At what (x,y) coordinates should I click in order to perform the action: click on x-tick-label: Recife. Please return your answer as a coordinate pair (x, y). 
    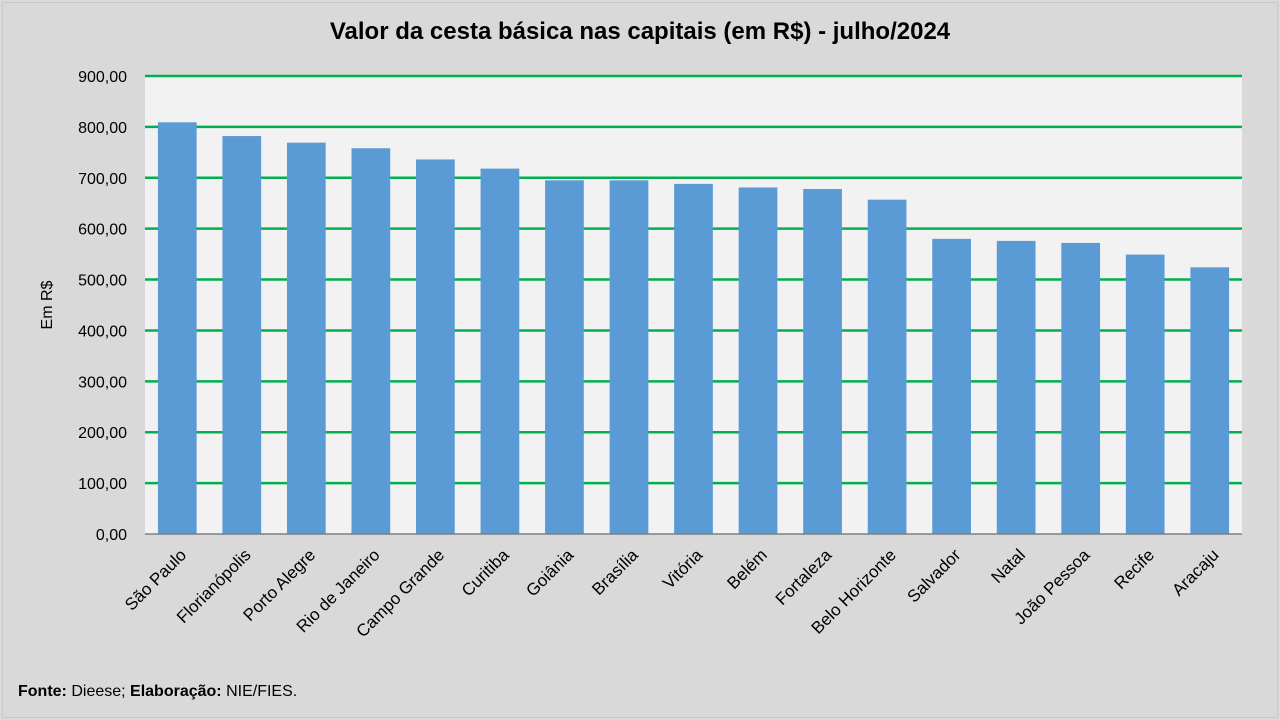
    Looking at the image, I should click on (1135, 569).